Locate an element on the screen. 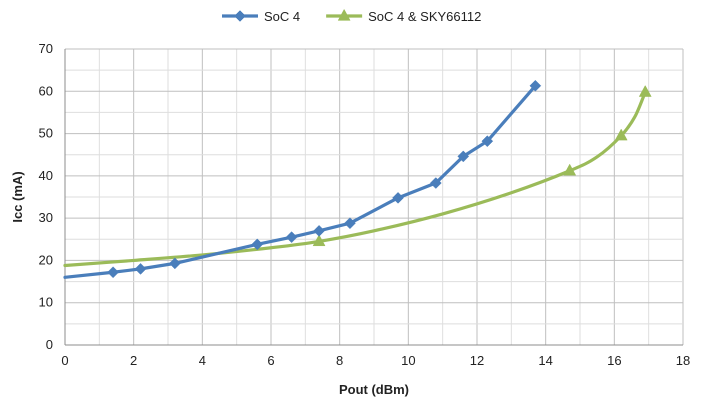 The image size is (706, 402). x-tick-label: 18 is located at coordinates (683, 360).